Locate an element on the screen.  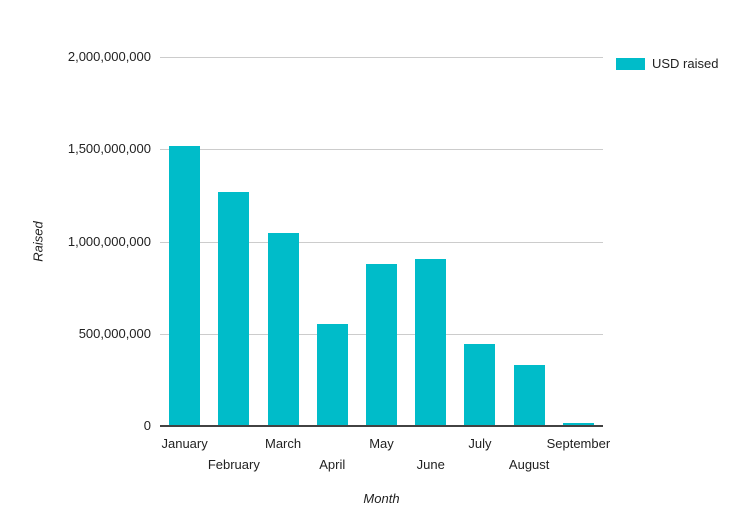
x-label-september: September is located at coordinates (578, 443).